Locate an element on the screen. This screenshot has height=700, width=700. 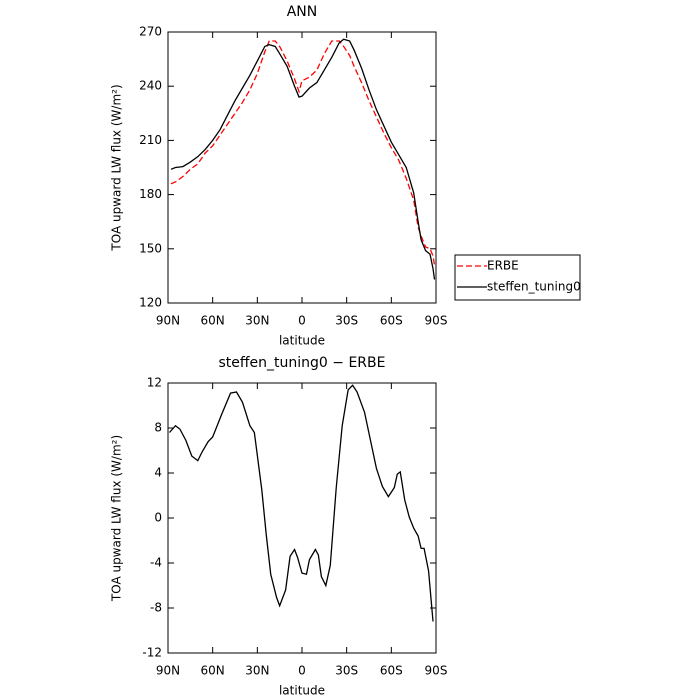
y-tick-label: 12 is located at coordinates (154, 383).